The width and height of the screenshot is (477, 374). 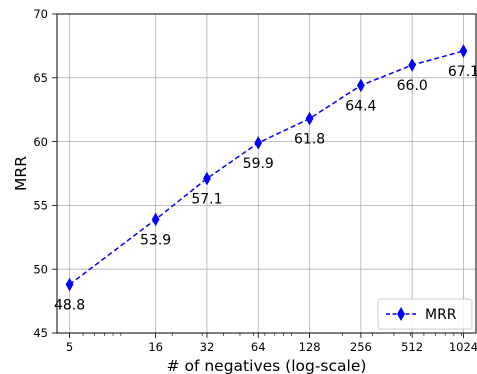 What do you see at coordinates (412, 86) in the screenshot?
I see `data-label: 66.0` at bounding box center [412, 86].